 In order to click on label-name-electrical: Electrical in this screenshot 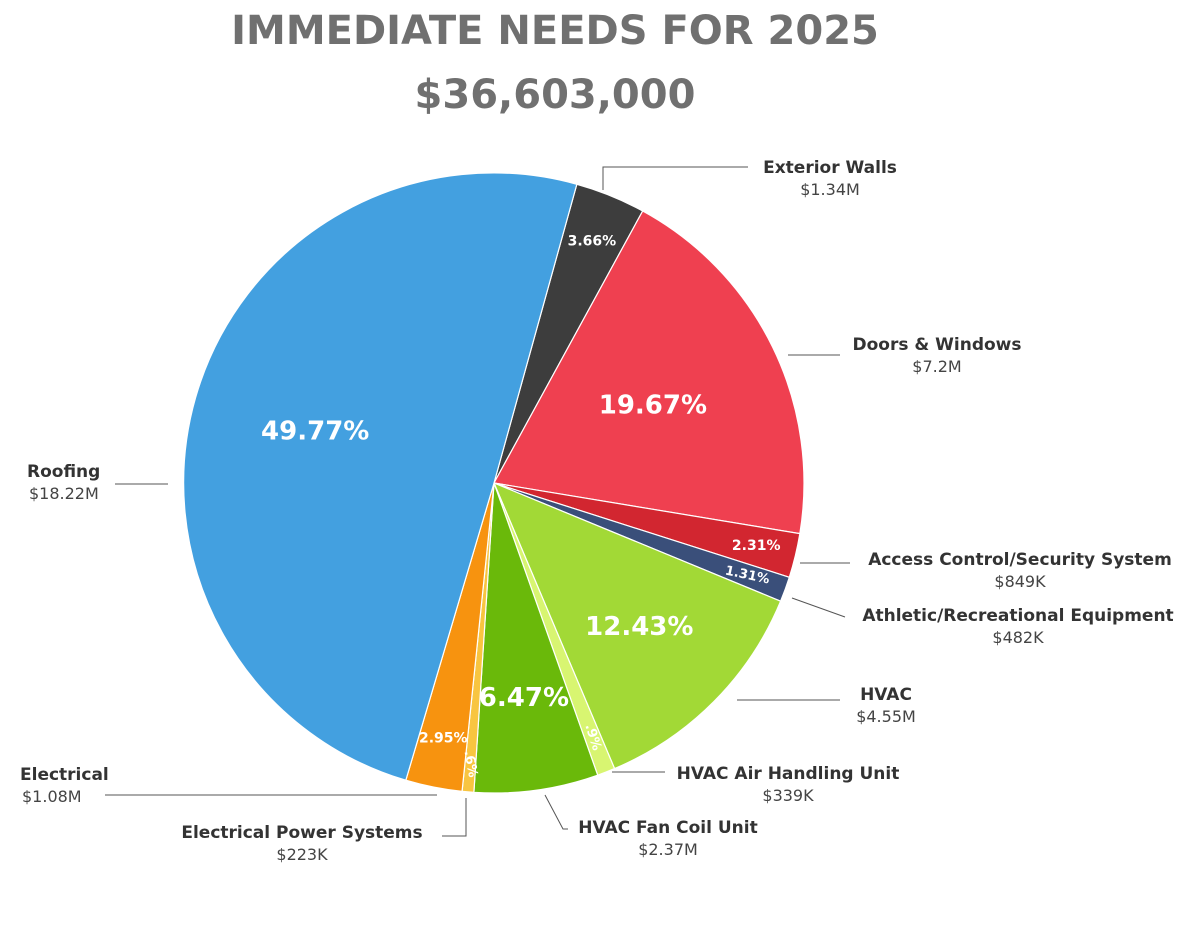, I will do `click(64, 775)`.